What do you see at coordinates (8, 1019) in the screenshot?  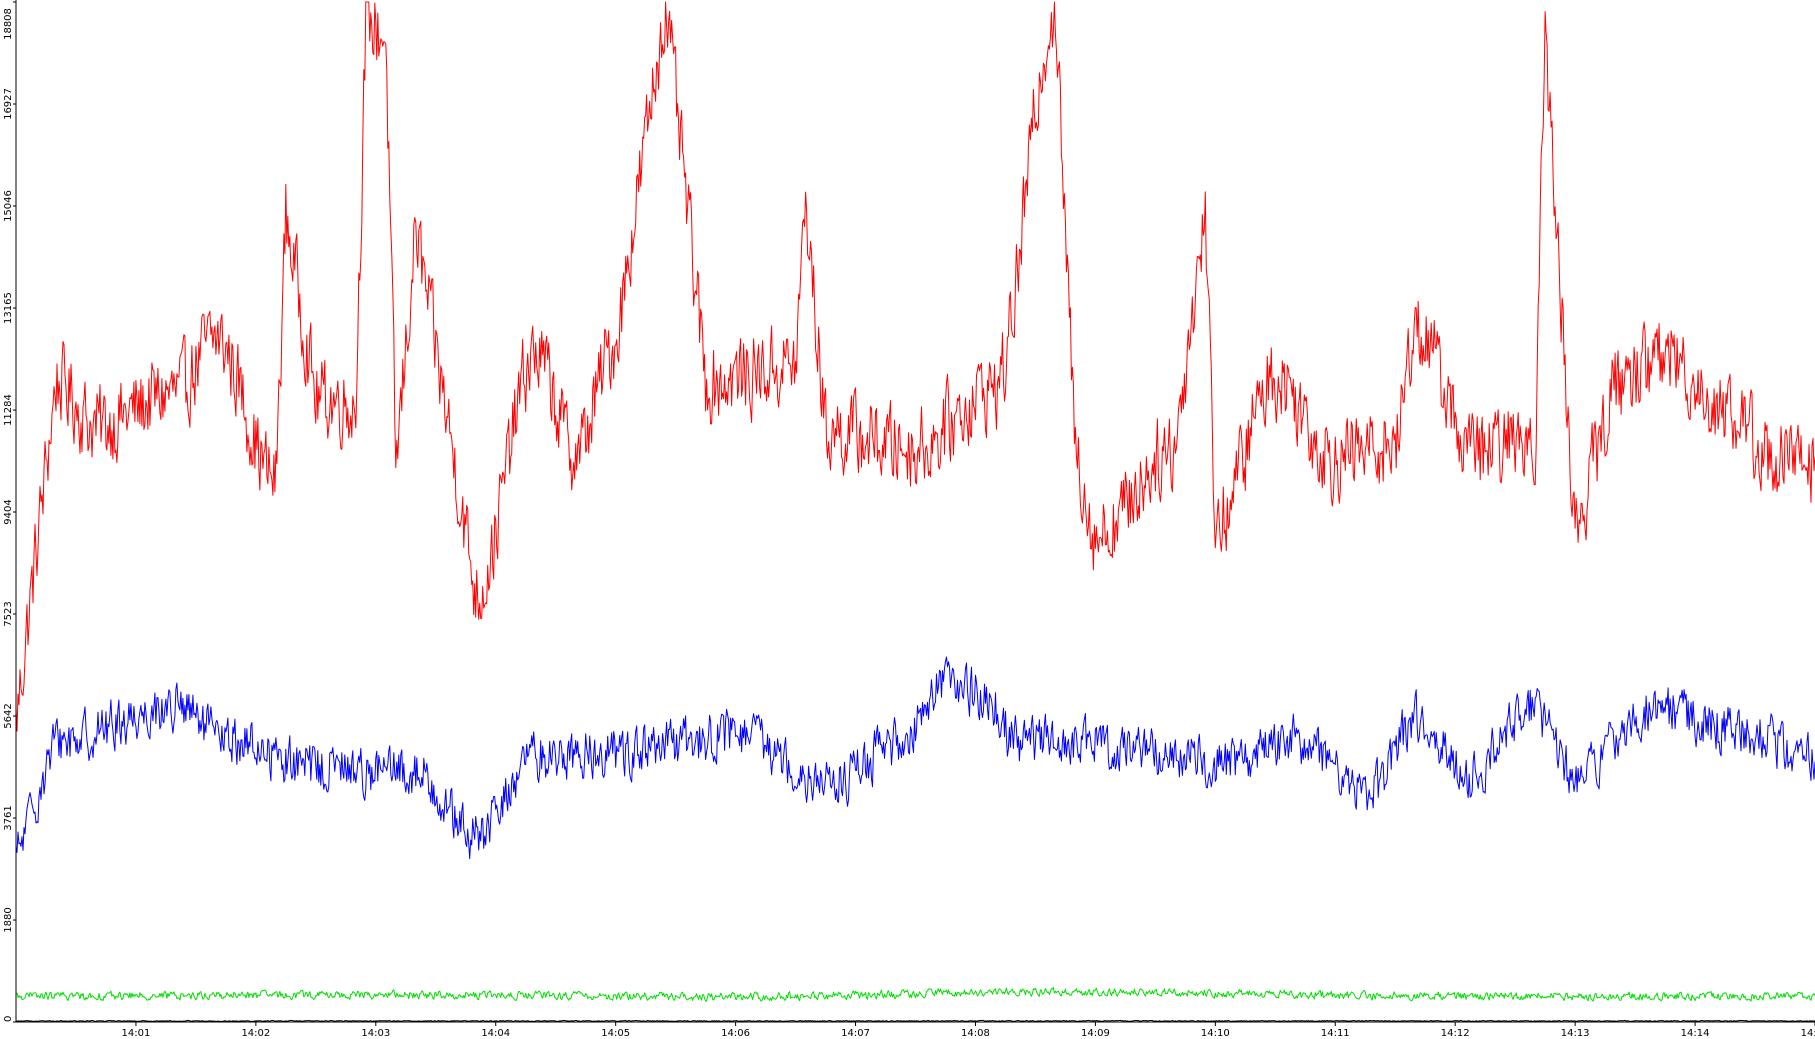 I see `y-tick-label: 0` at bounding box center [8, 1019].